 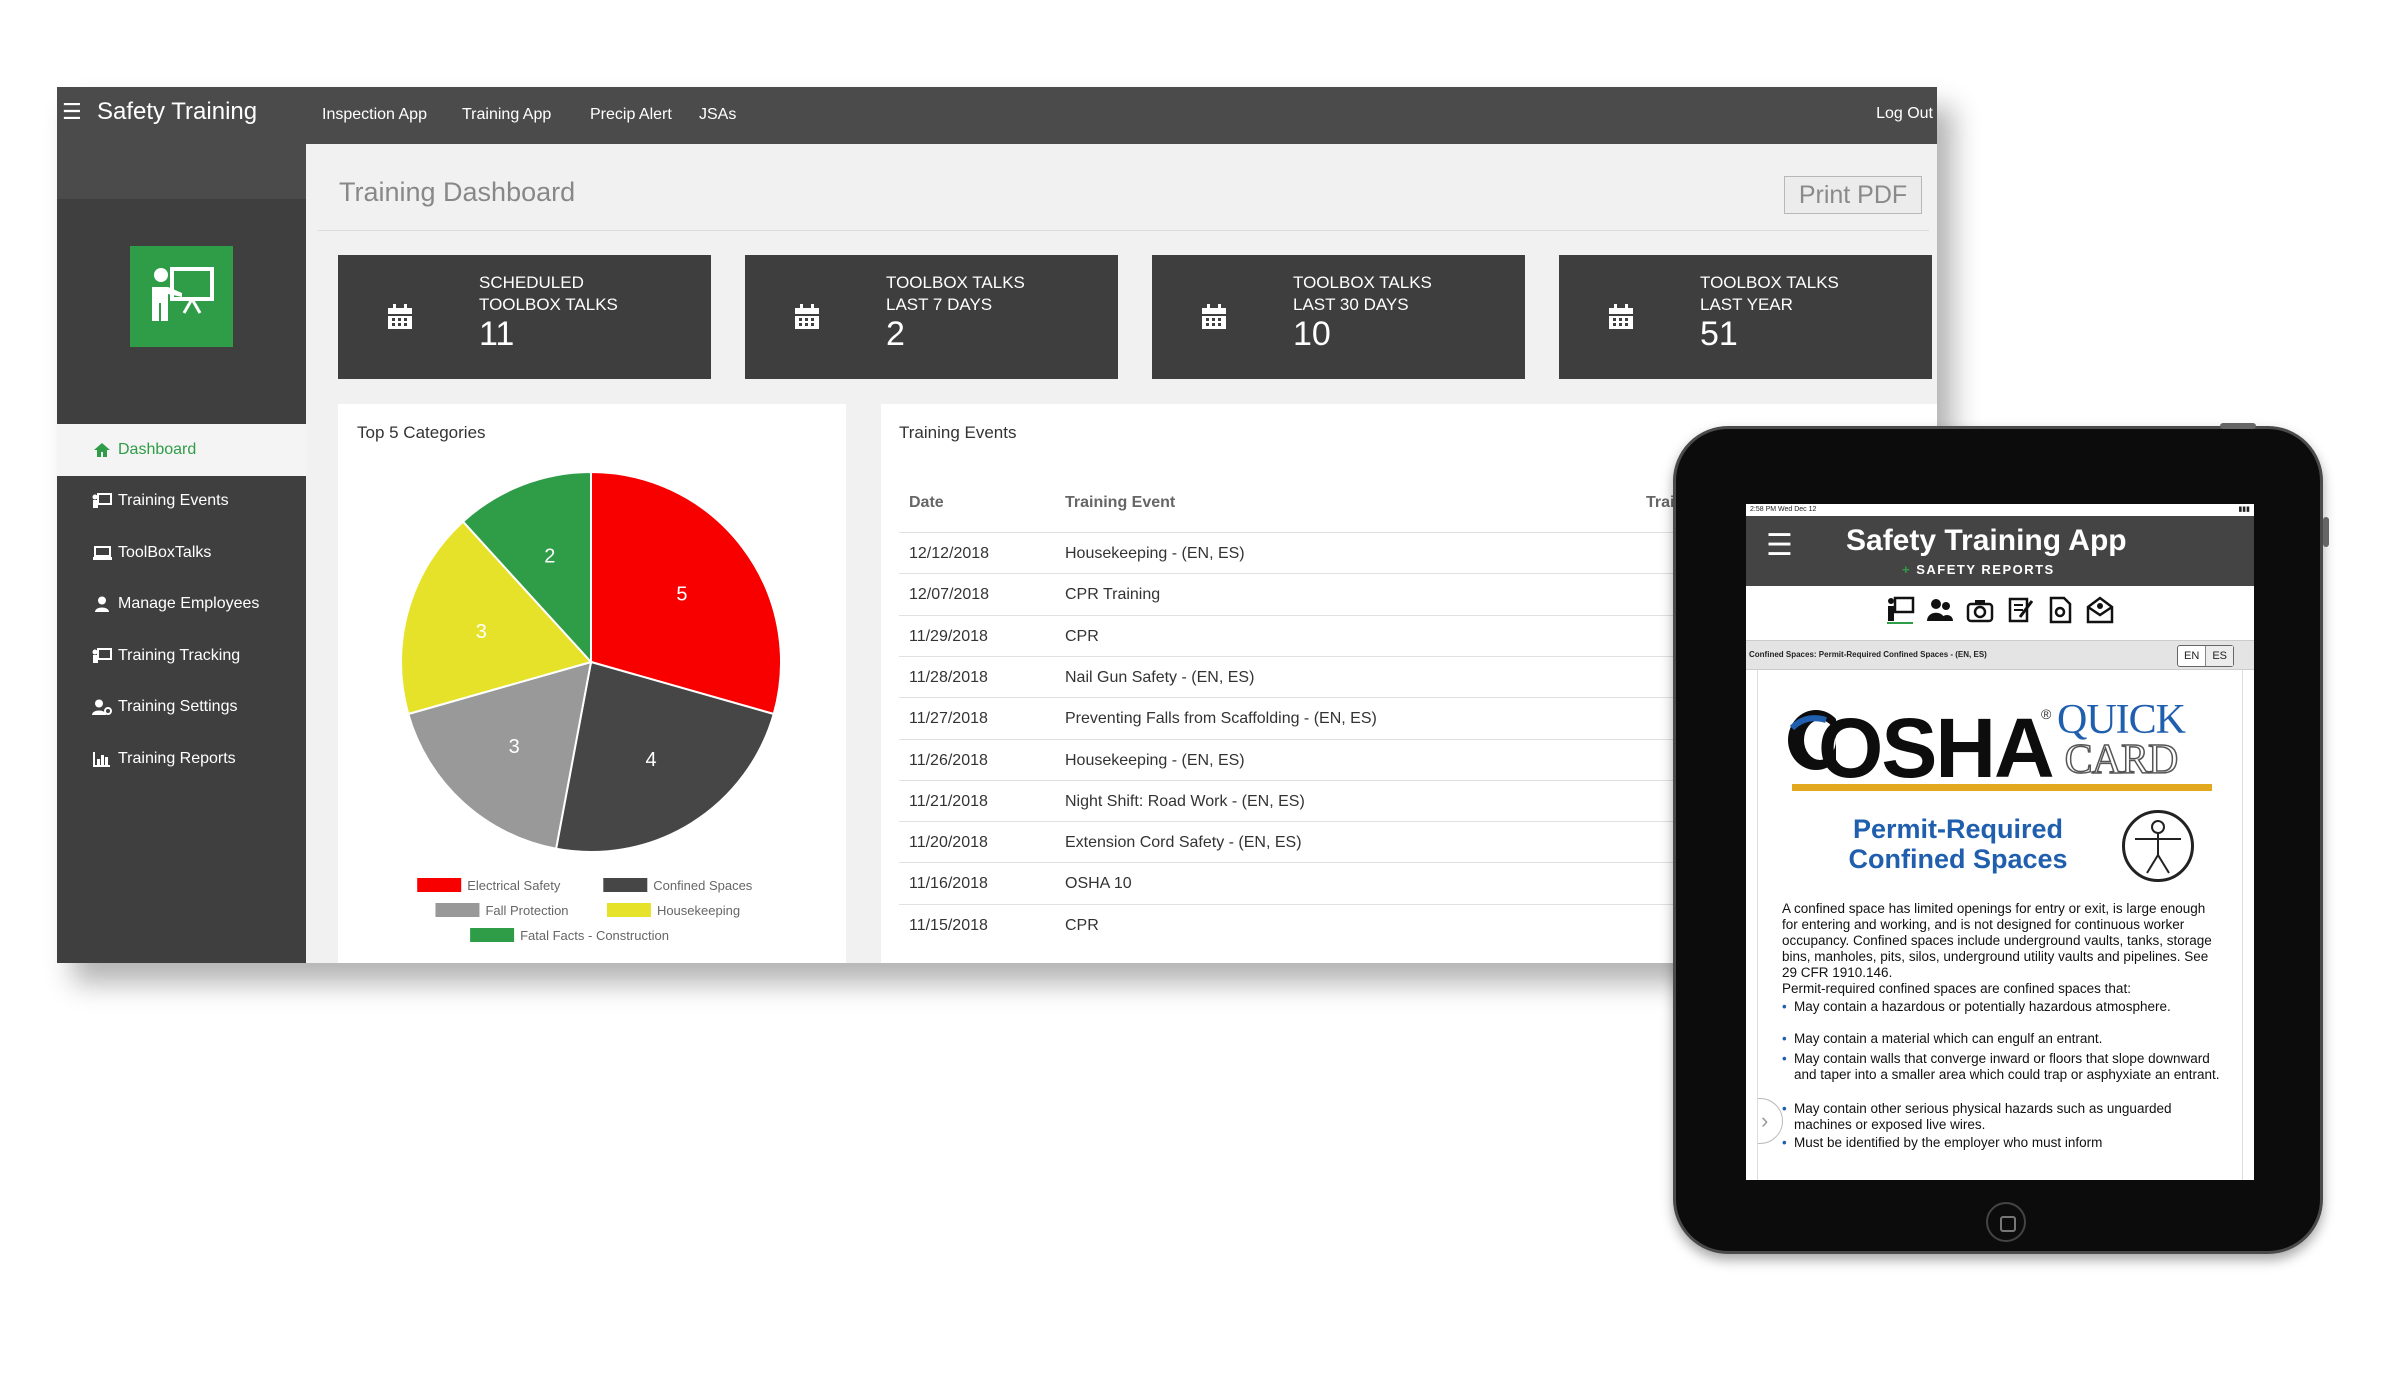 I want to click on language-toggle: EN ES, so click(x=2205, y=656).